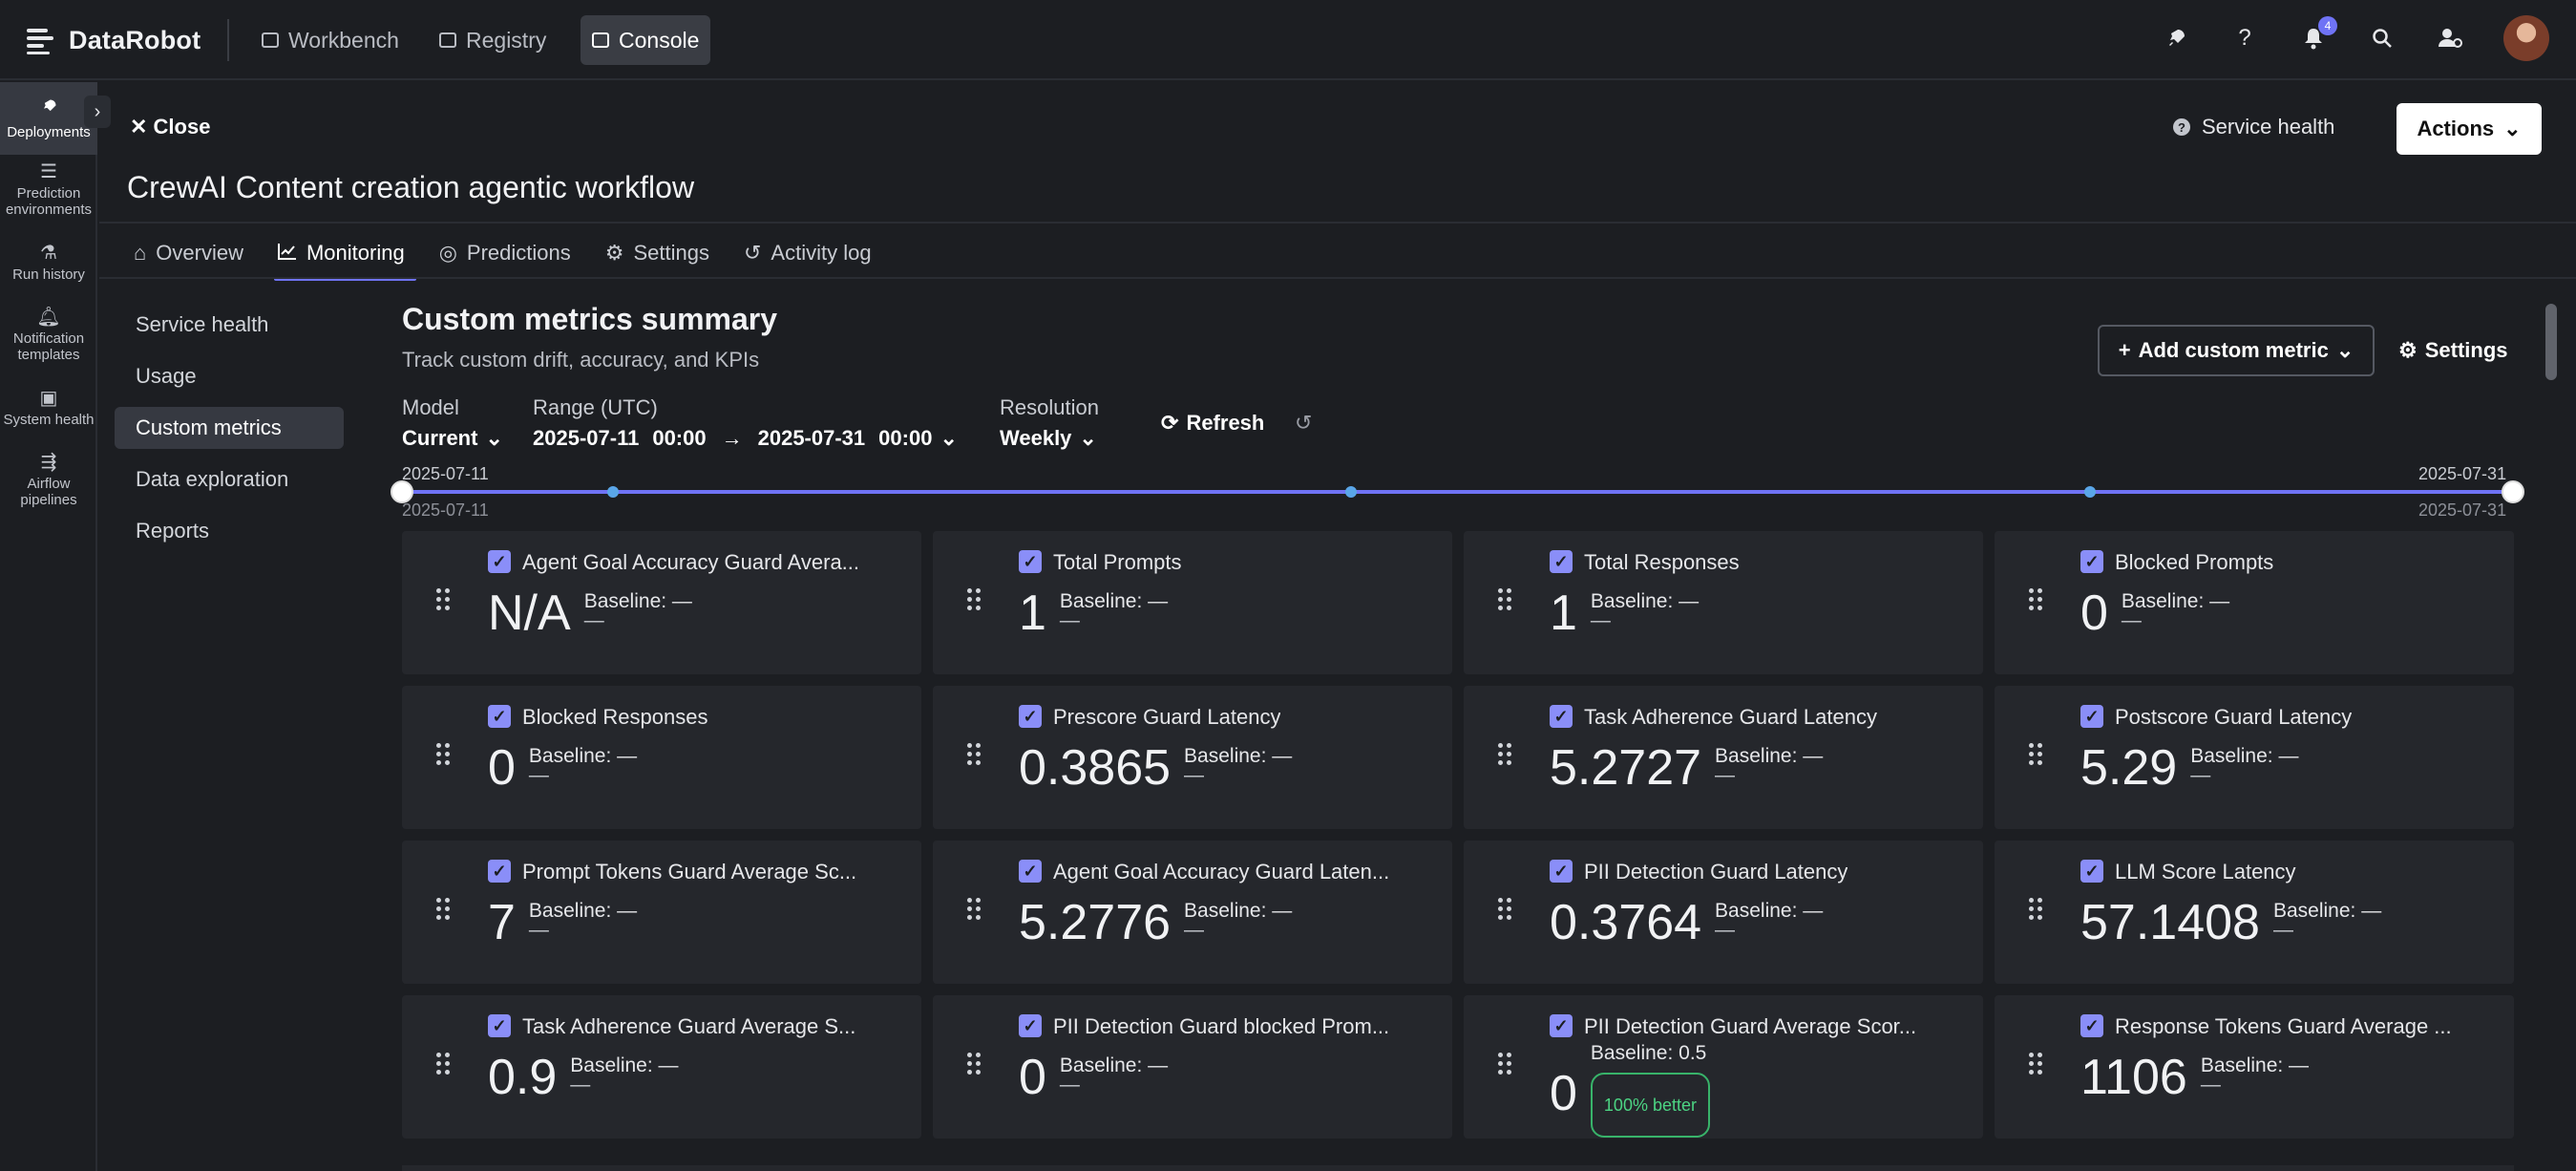  I want to click on metric-value-row: 0.3865 Baseline: — —, so click(1155, 768).